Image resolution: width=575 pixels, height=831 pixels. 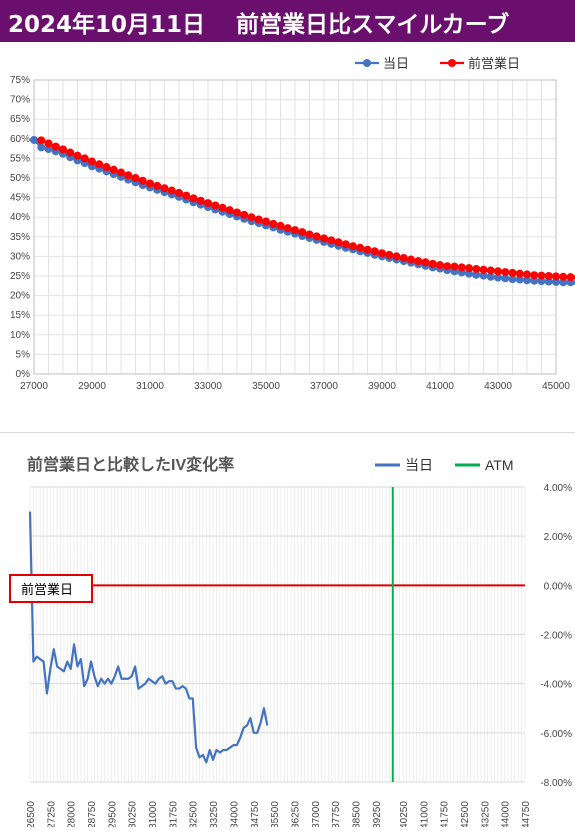 What do you see at coordinates (23, 354) in the screenshot?
I see `y-tick-label: 5%` at bounding box center [23, 354].